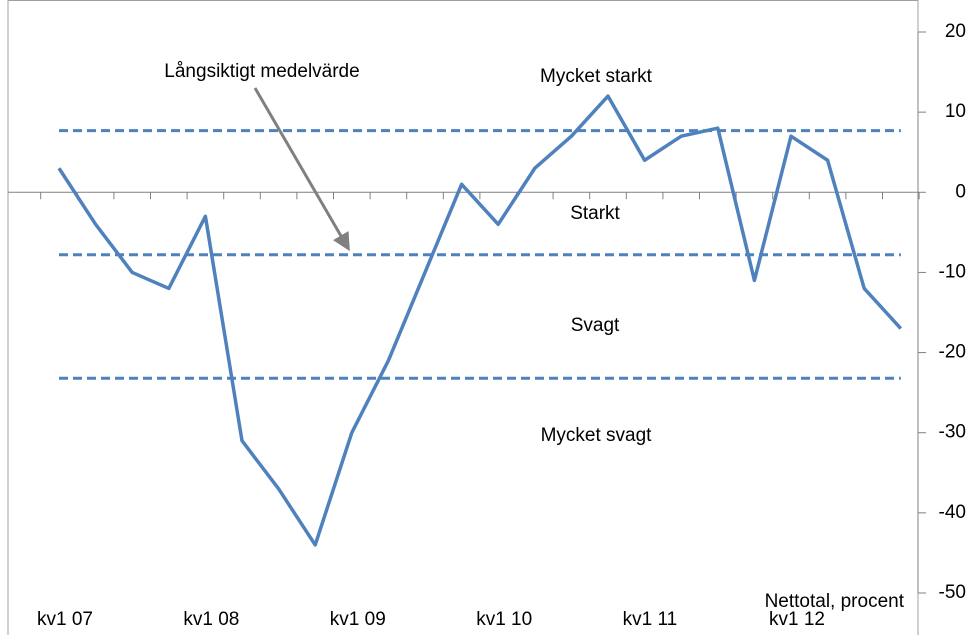  What do you see at coordinates (952, 352) in the screenshot?
I see `y-tick-label: -20` at bounding box center [952, 352].